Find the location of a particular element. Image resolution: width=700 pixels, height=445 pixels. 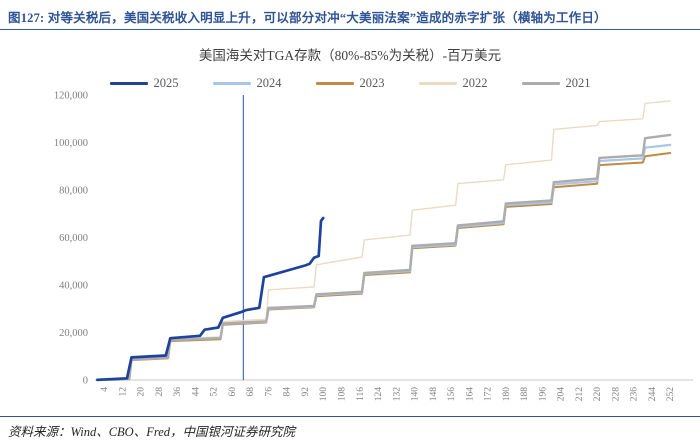

x-tick-label: 204 is located at coordinates (562, 394).